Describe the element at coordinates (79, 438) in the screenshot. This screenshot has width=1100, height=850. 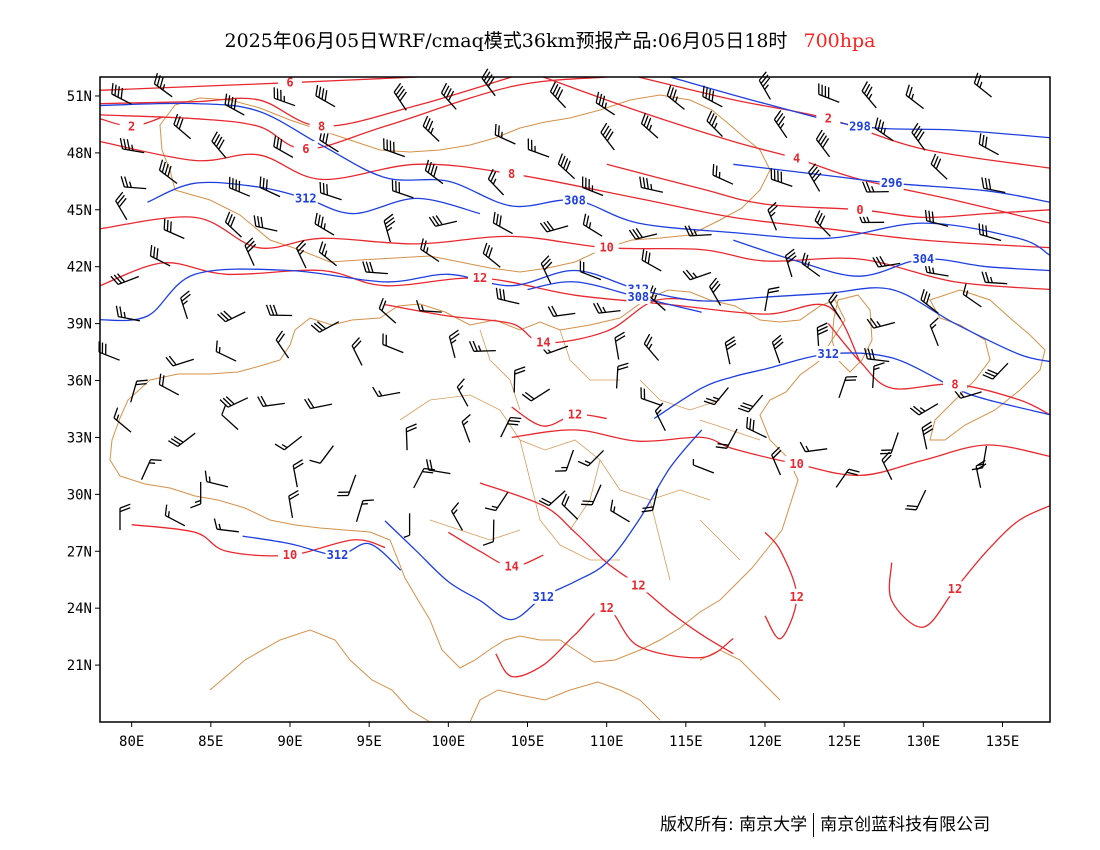
I see `lat-tick-label: 33N` at that location.